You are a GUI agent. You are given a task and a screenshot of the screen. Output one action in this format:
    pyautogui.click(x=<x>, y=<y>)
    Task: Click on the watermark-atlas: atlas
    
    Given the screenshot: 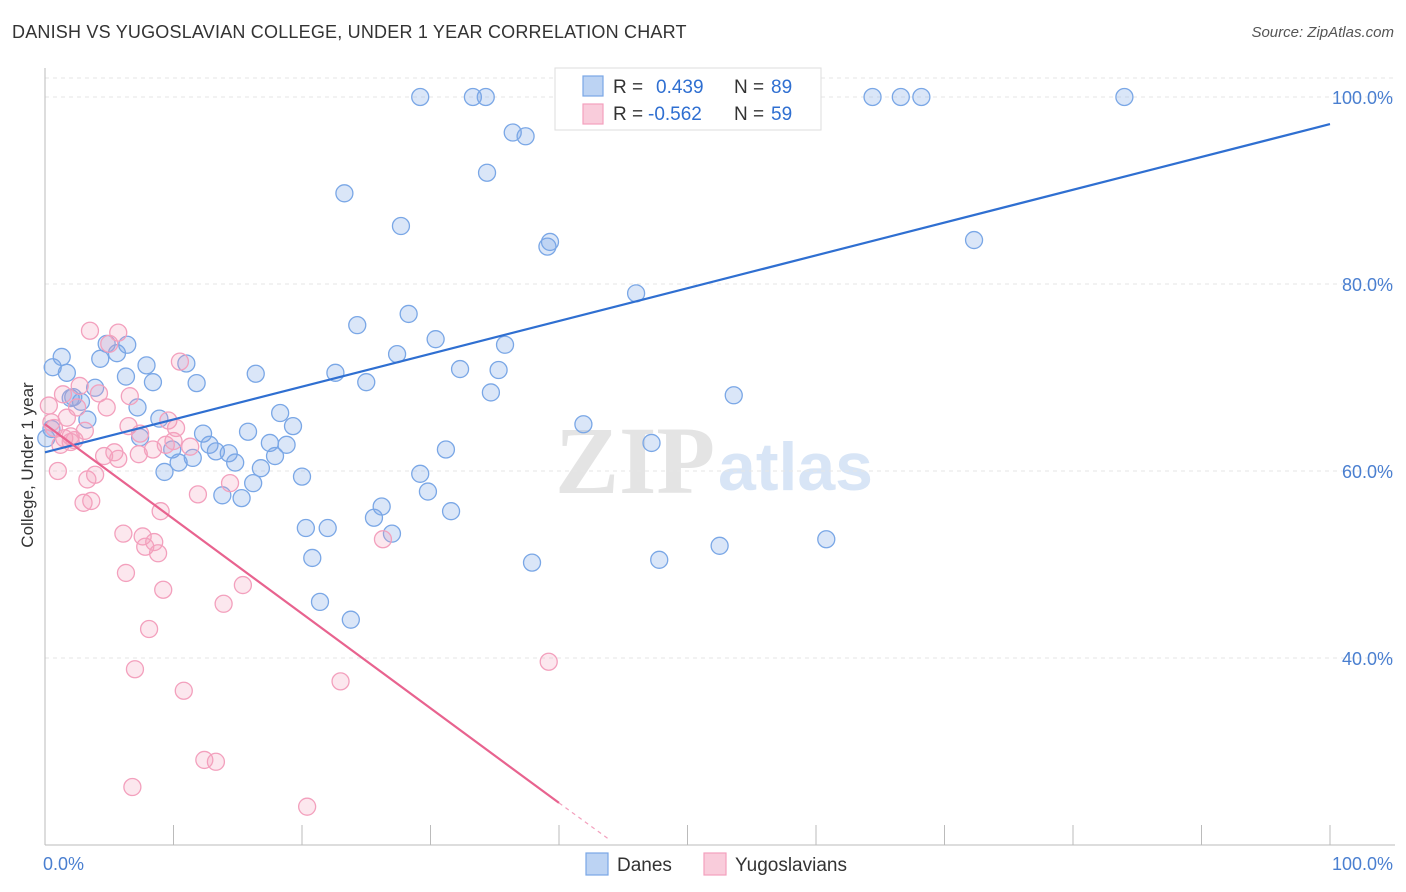 What is the action you would take?
    pyautogui.click(x=795, y=467)
    